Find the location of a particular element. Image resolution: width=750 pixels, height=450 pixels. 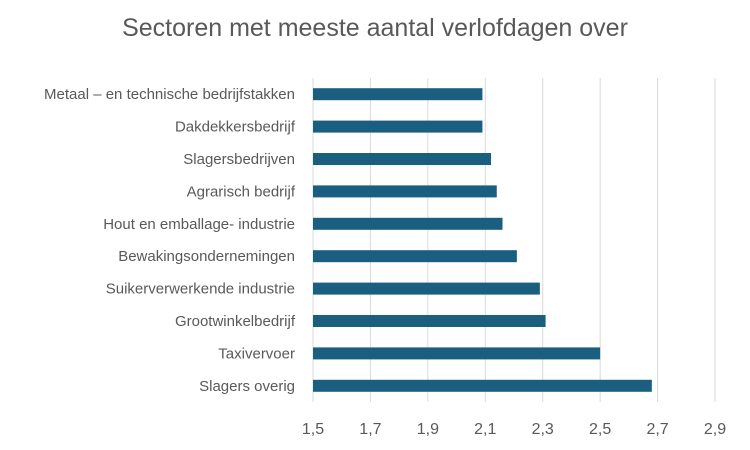

x-tick-label: 2,1 is located at coordinates (485, 429).